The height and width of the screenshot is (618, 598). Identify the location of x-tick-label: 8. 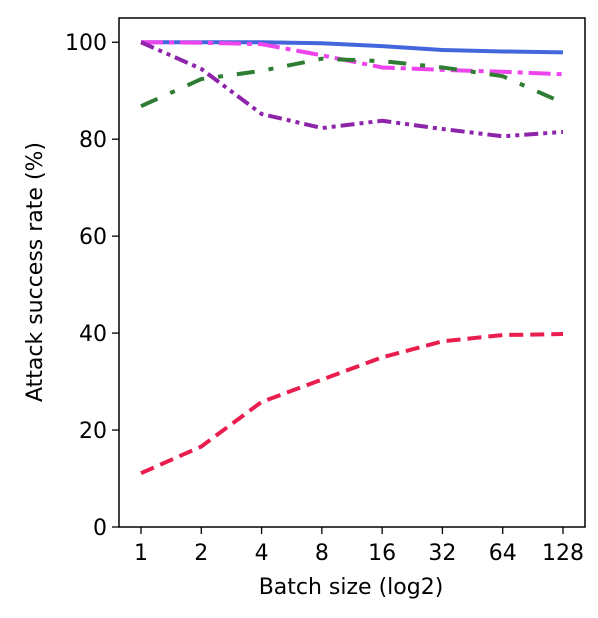
(322, 553).